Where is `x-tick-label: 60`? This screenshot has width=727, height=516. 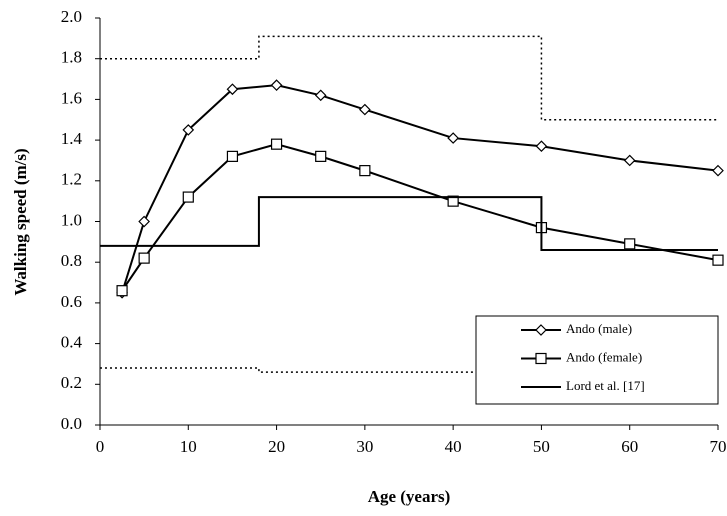
x-tick-label: 60 is located at coordinates (629, 446).